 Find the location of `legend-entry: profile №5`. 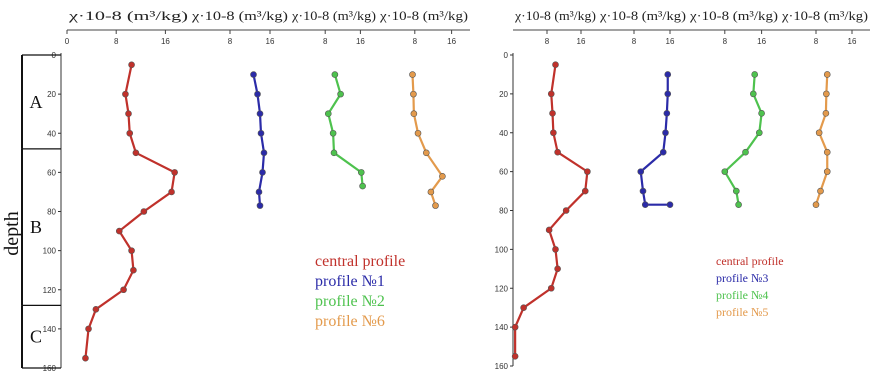

legend-entry: profile №5 is located at coordinates (742, 312).